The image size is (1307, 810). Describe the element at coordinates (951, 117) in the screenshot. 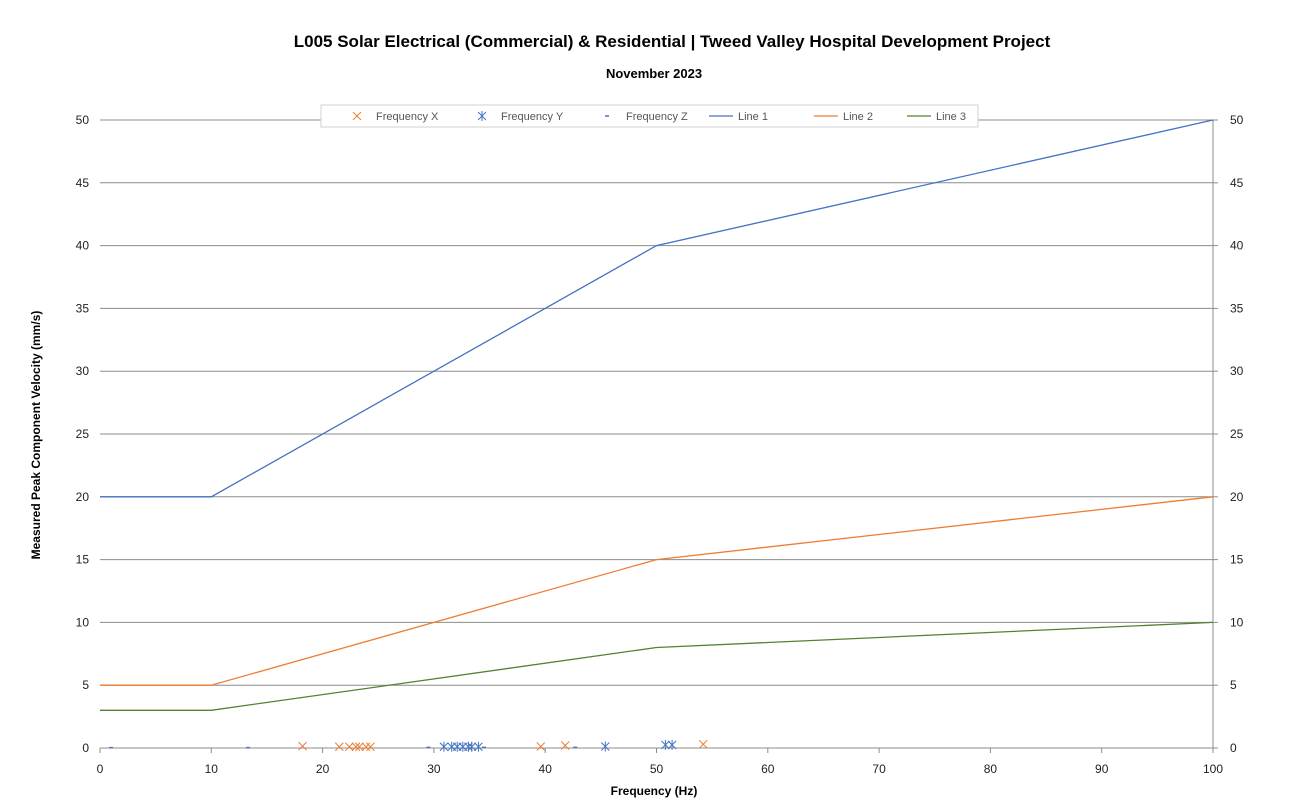

I see `legend-label: Line 3` at that location.